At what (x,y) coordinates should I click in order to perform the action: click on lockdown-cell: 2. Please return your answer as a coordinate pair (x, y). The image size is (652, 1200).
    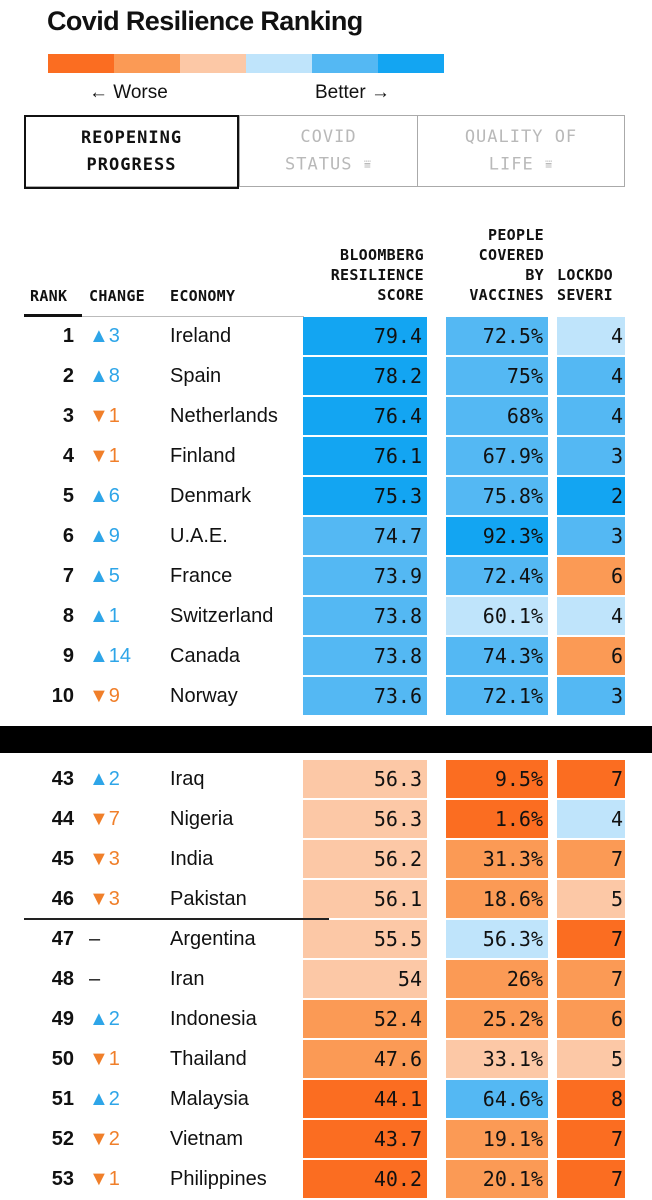
    Looking at the image, I should click on (591, 496).